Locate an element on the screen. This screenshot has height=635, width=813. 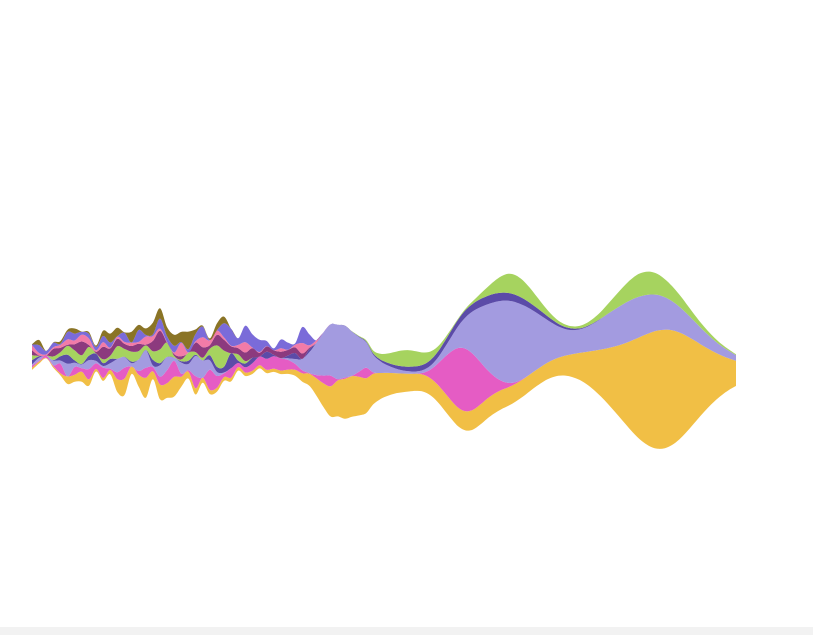
bottom-edge-strip is located at coordinates (406, 631).